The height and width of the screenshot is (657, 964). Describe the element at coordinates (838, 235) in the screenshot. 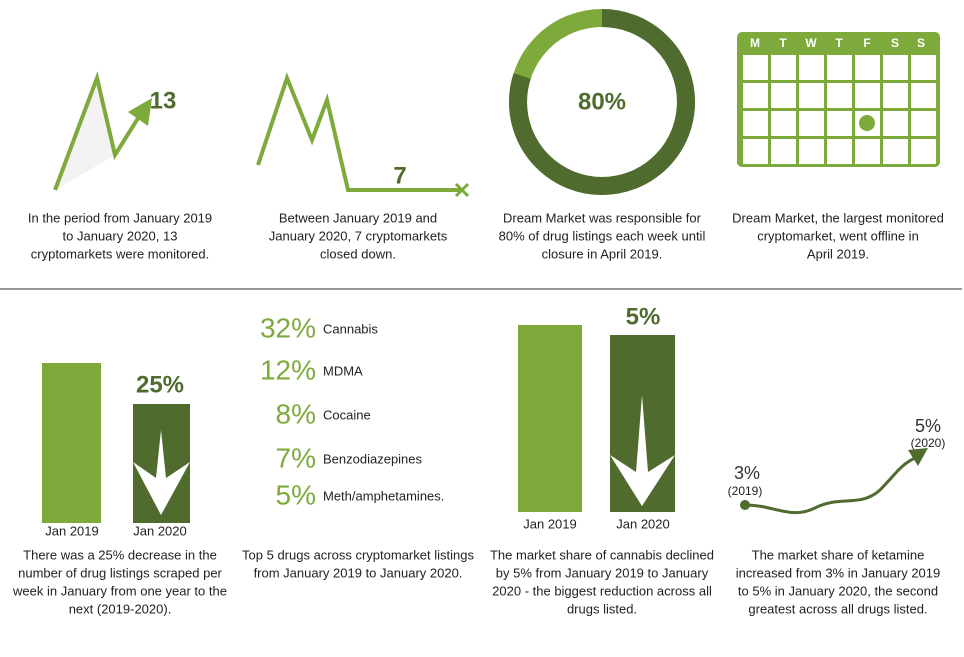

I see `caption: cryptomarket, went offline in` at that location.